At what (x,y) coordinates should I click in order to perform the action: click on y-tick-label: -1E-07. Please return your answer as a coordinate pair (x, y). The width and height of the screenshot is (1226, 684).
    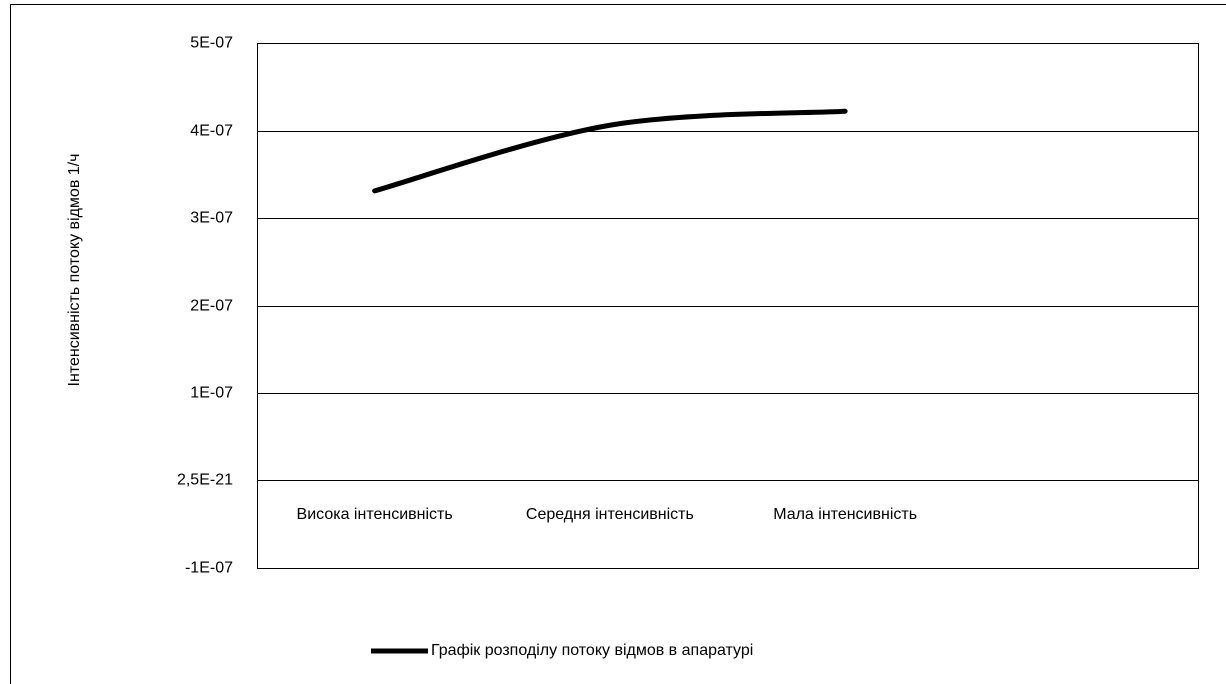
    Looking at the image, I should click on (209, 568).